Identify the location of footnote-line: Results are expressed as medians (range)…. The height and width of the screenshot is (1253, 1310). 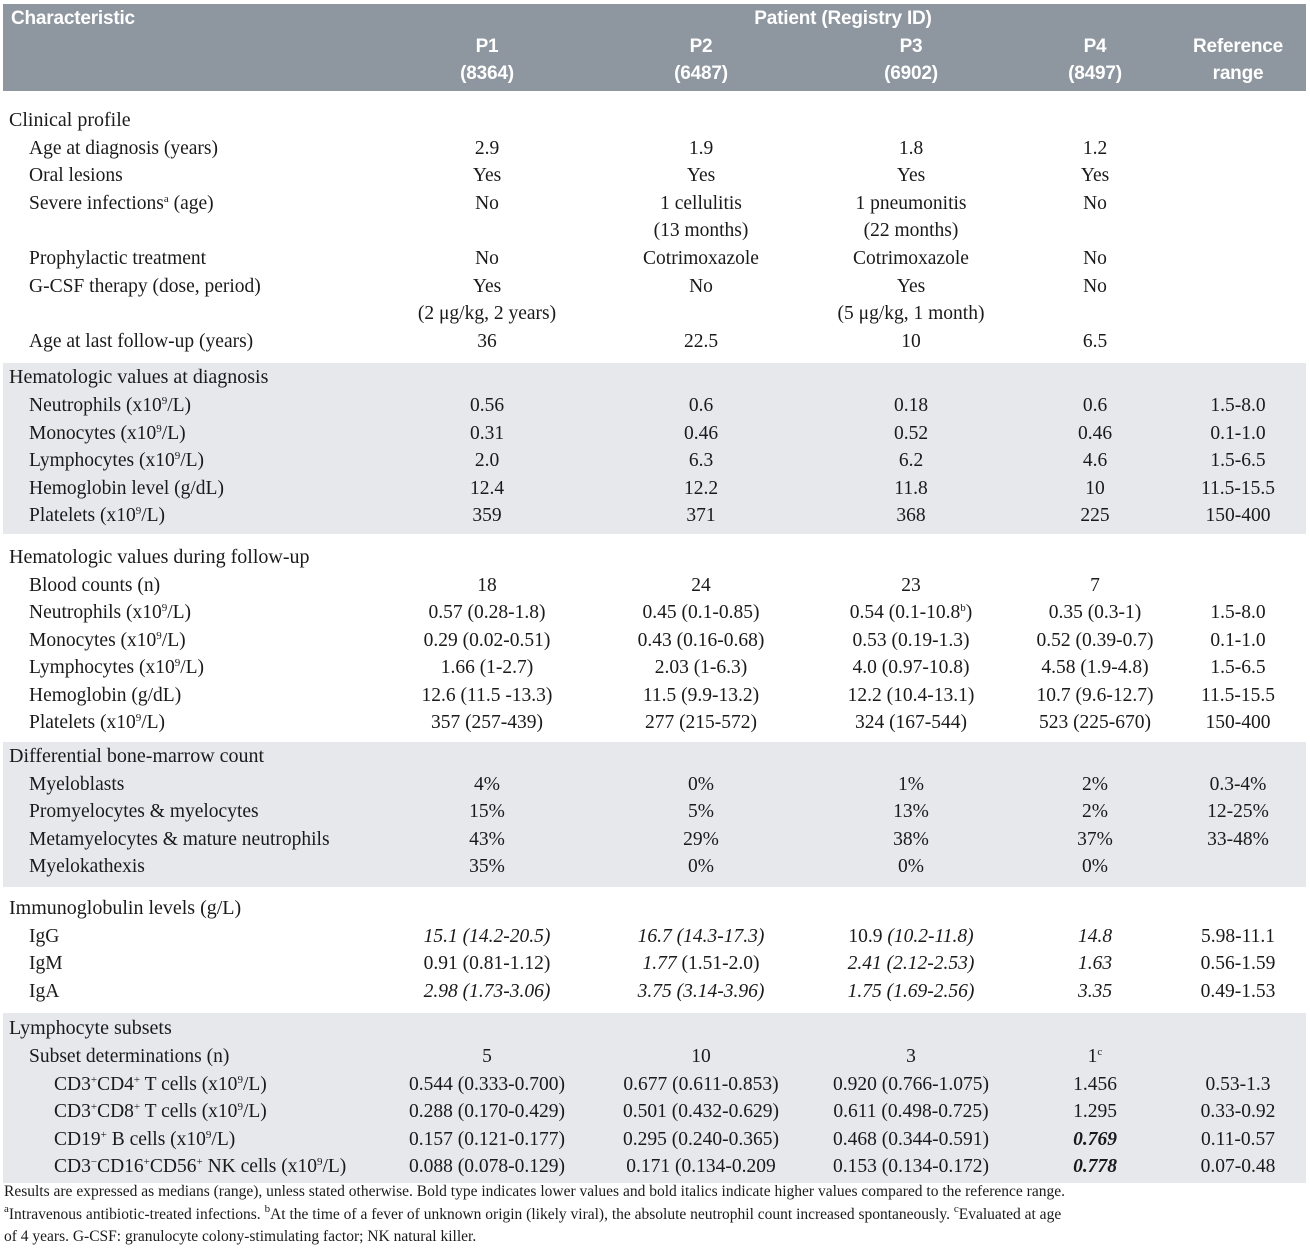
(534, 1191).